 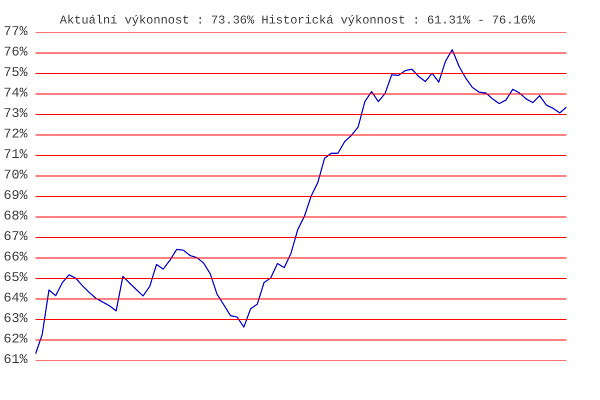 I want to click on y-tick-label: 68%, so click(x=16, y=217).